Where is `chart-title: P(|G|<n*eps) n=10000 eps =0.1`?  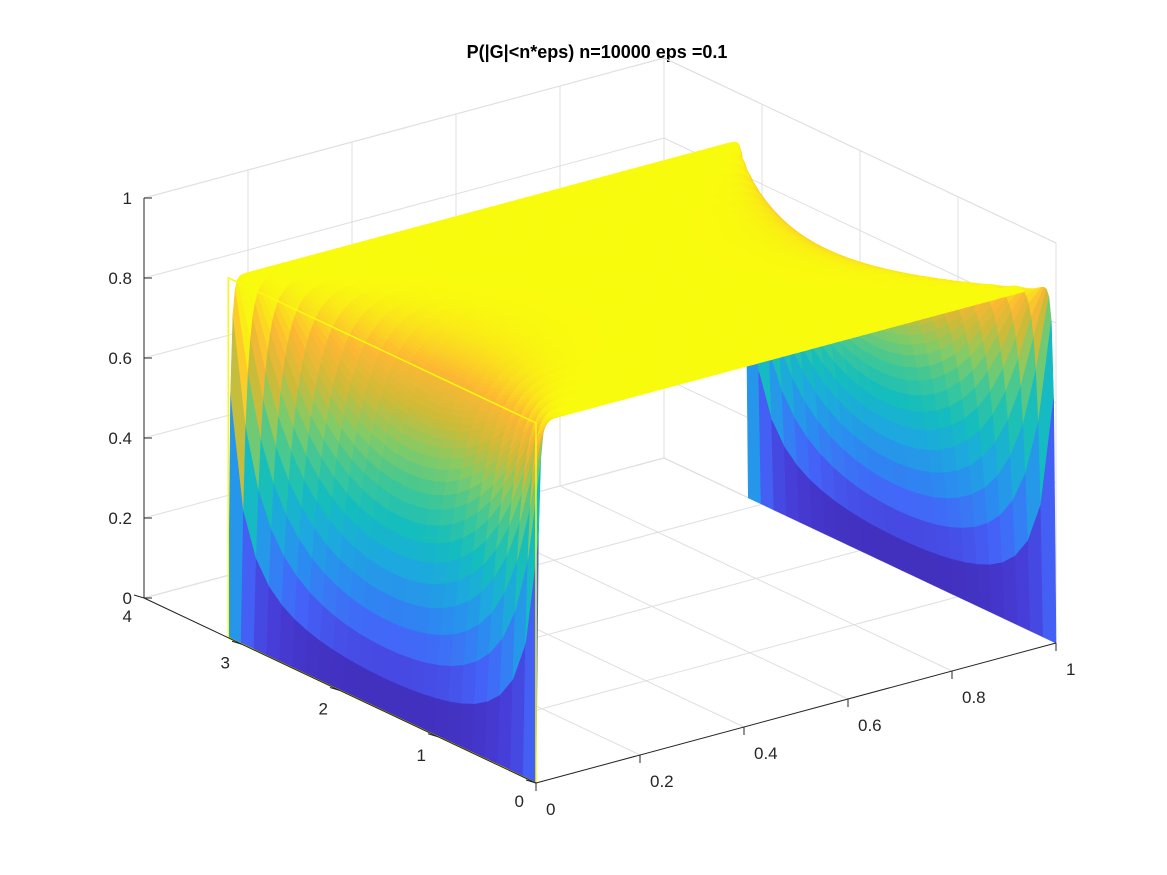 chart-title: P(|G|<n*eps) n=10000 eps =0.1 is located at coordinates (597, 52).